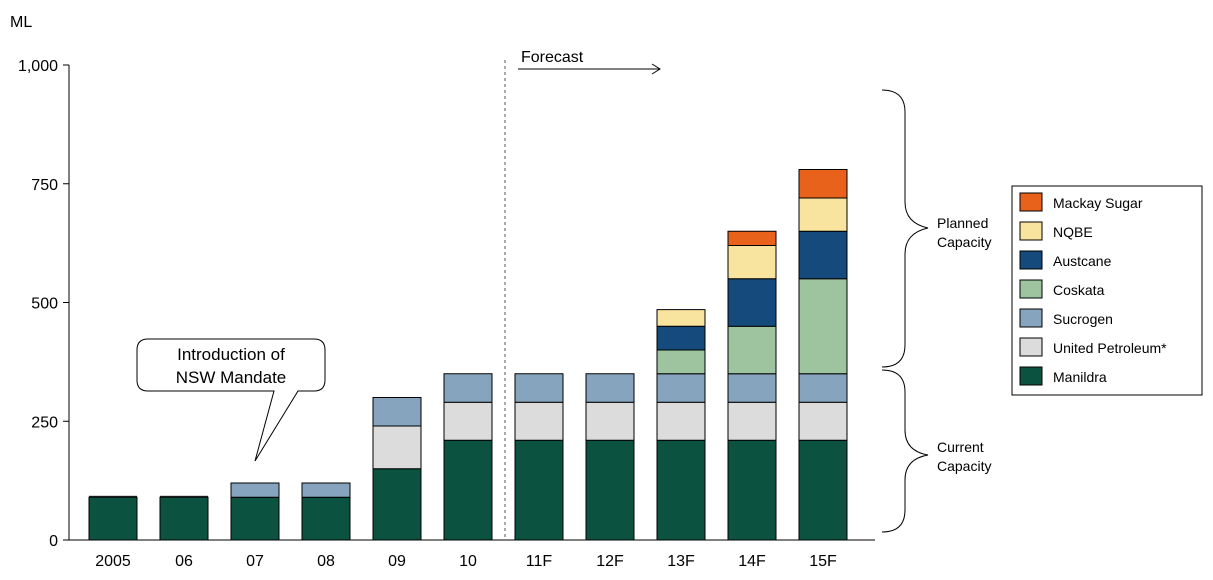  Describe the element at coordinates (38, 66) in the screenshot. I see `y-tick-label: 1,000` at that location.